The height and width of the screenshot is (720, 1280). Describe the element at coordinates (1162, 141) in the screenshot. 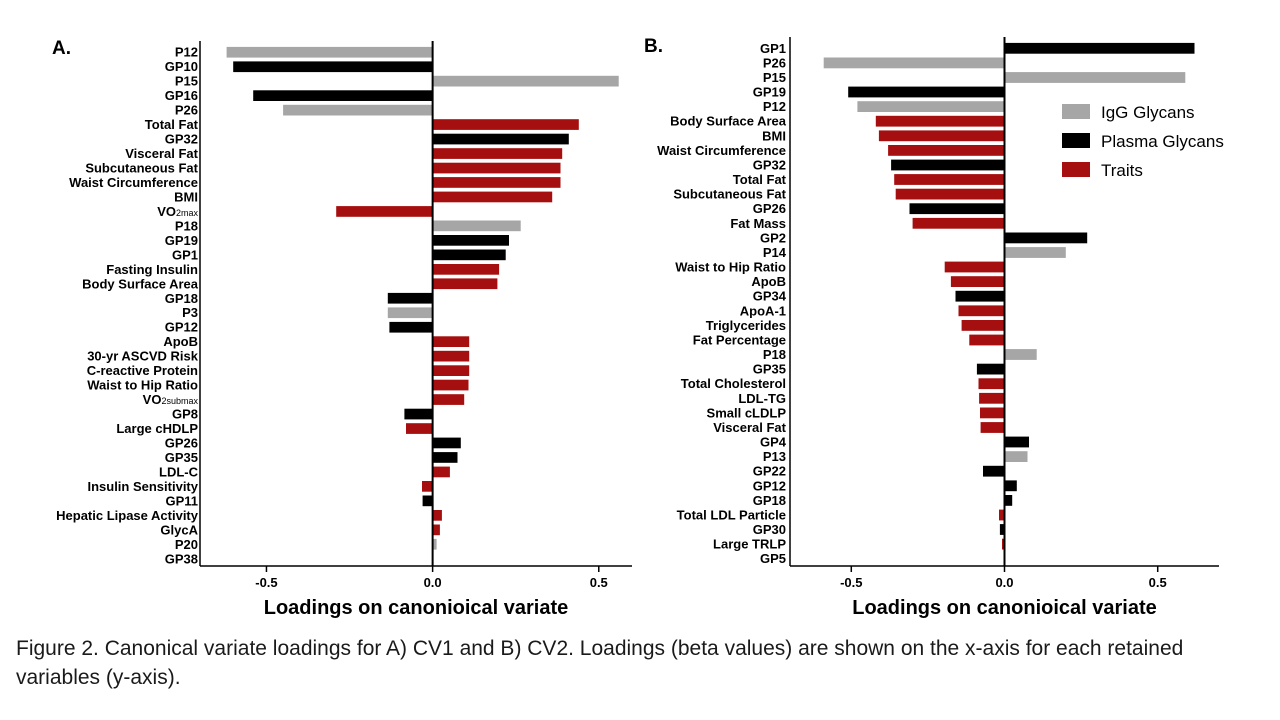

I see `legend-label: Plasma Glycans` at that location.